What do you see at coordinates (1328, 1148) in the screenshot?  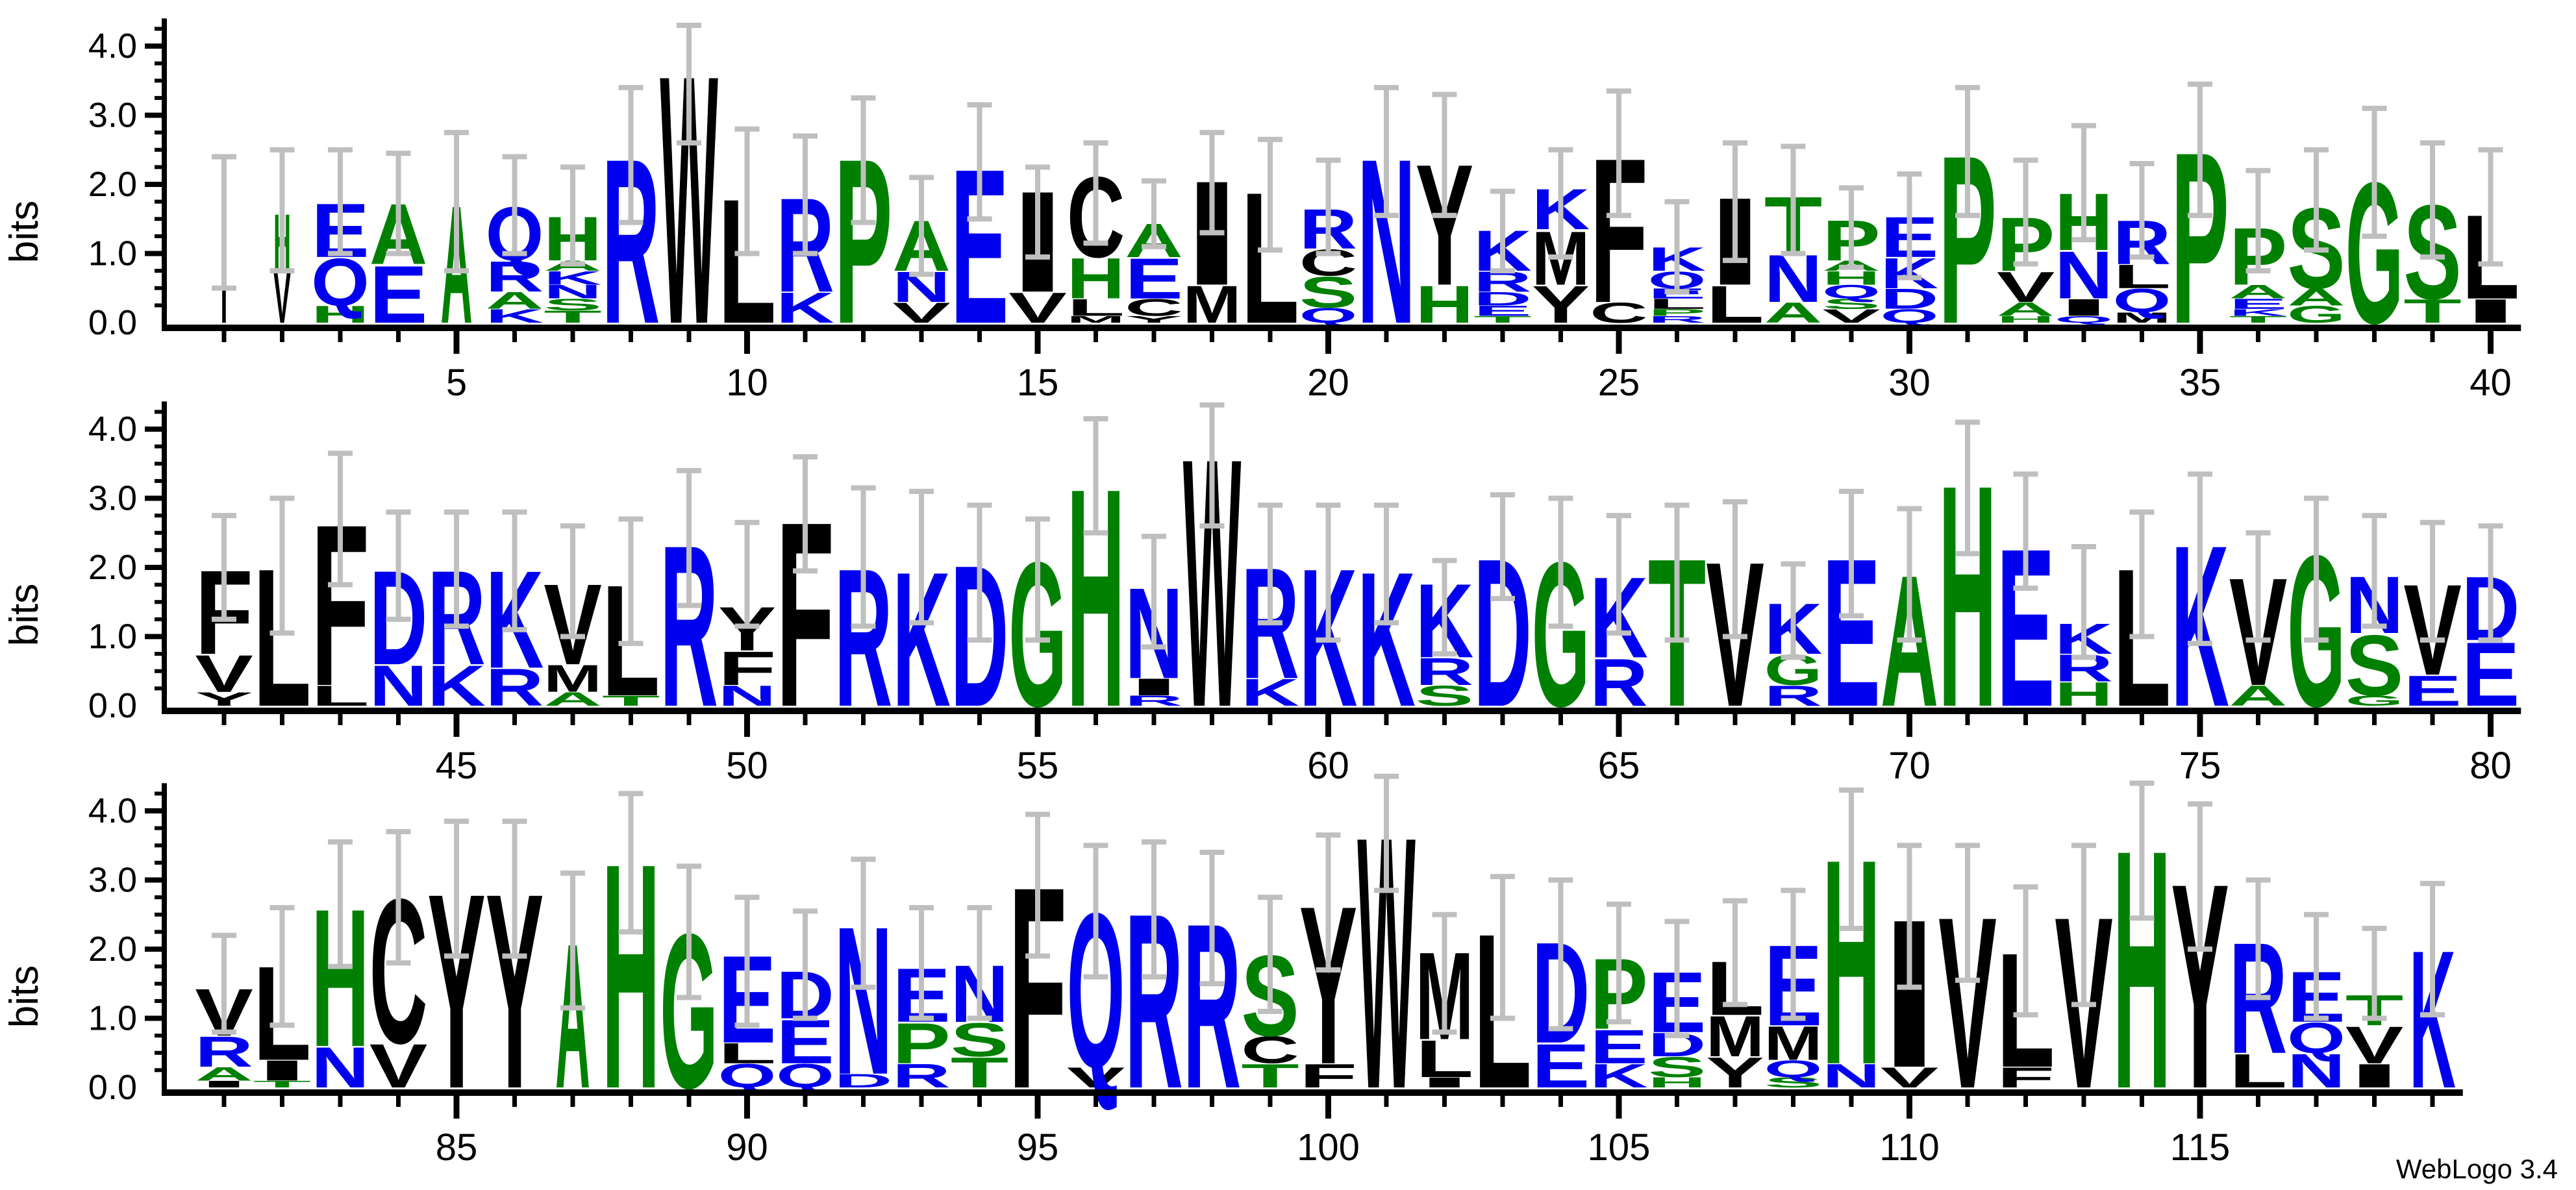 I see `x-tick-label: 100` at bounding box center [1328, 1148].